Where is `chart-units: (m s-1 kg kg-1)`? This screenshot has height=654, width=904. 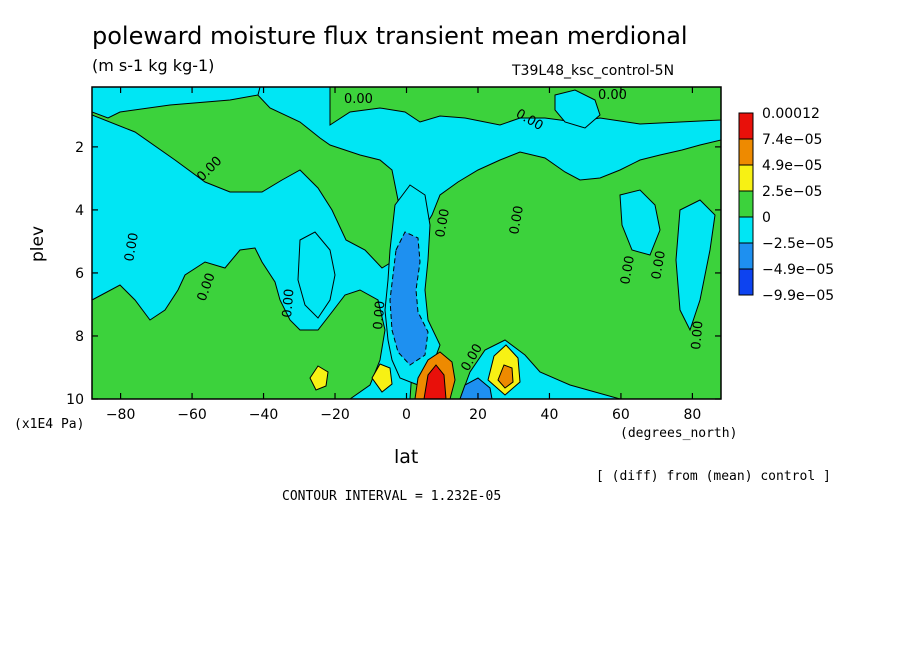
chart-units: (m s-1 kg kg-1) is located at coordinates (153, 65).